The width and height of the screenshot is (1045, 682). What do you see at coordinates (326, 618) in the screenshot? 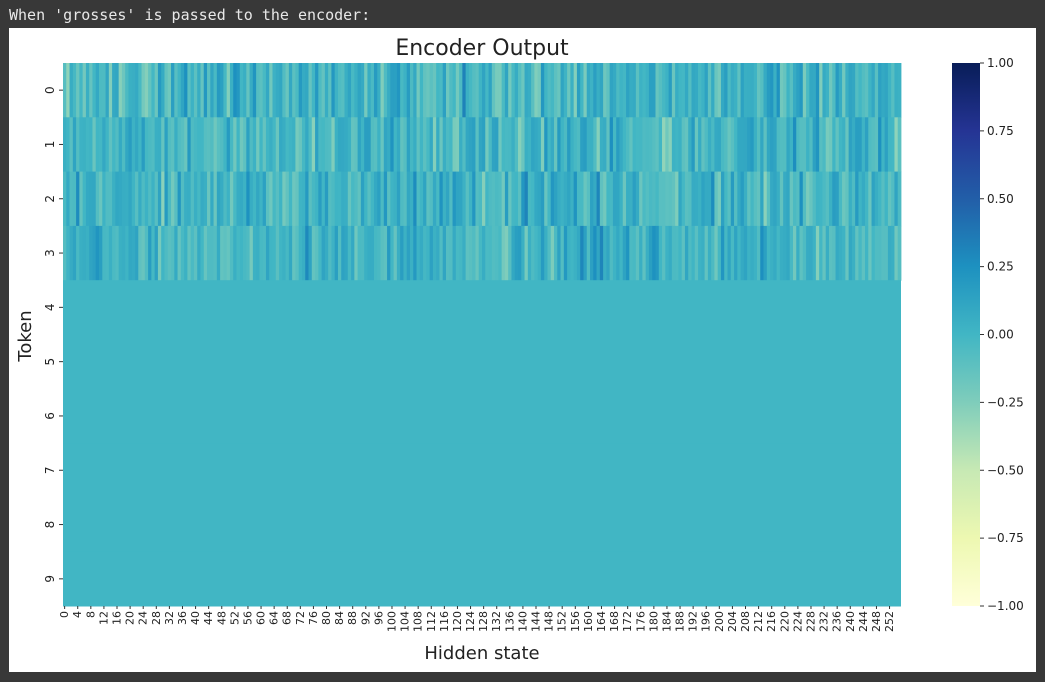
I see `x-tick-label: 80` at bounding box center [326, 618].